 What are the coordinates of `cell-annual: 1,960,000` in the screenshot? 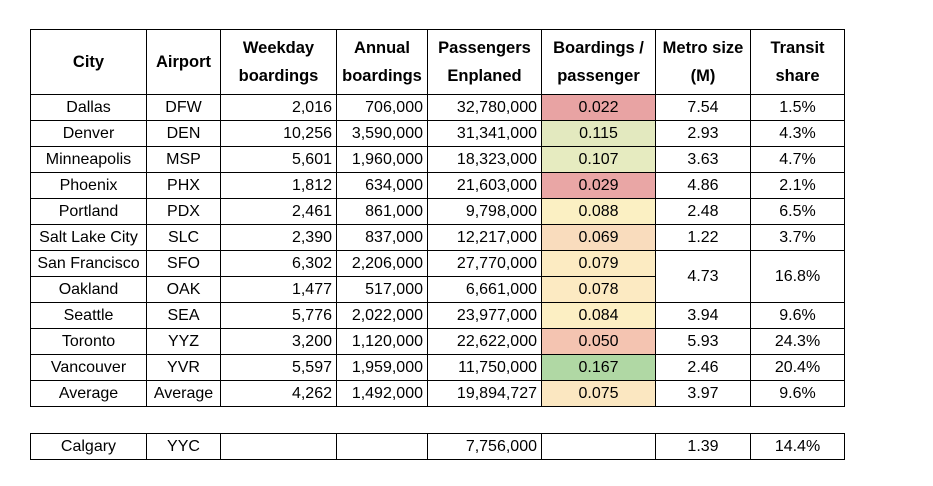 It's located at (382, 159).